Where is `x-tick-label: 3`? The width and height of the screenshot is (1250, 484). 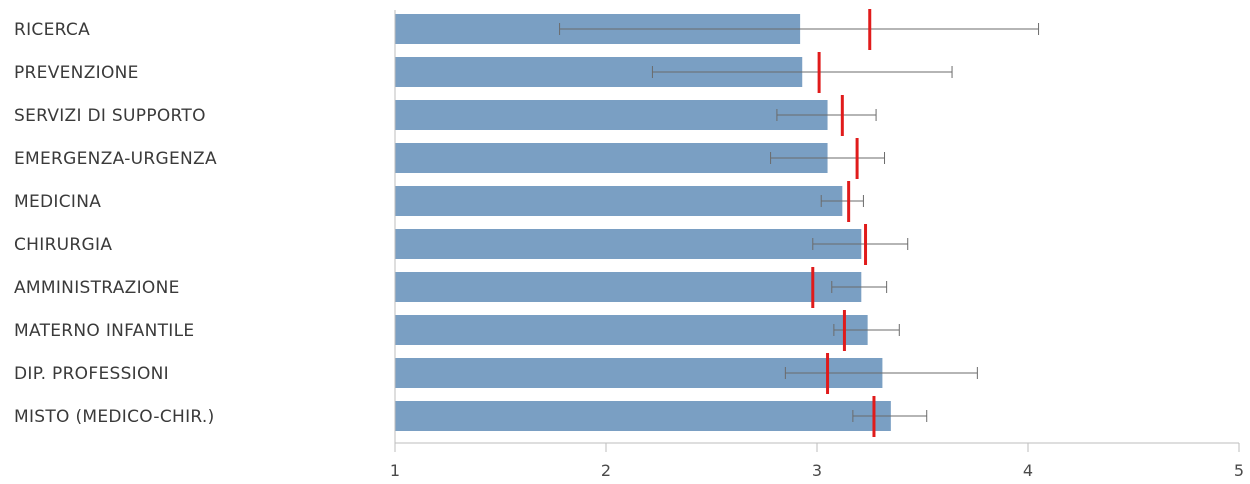 x-tick-label: 3 is located at coordinates (817, 470).